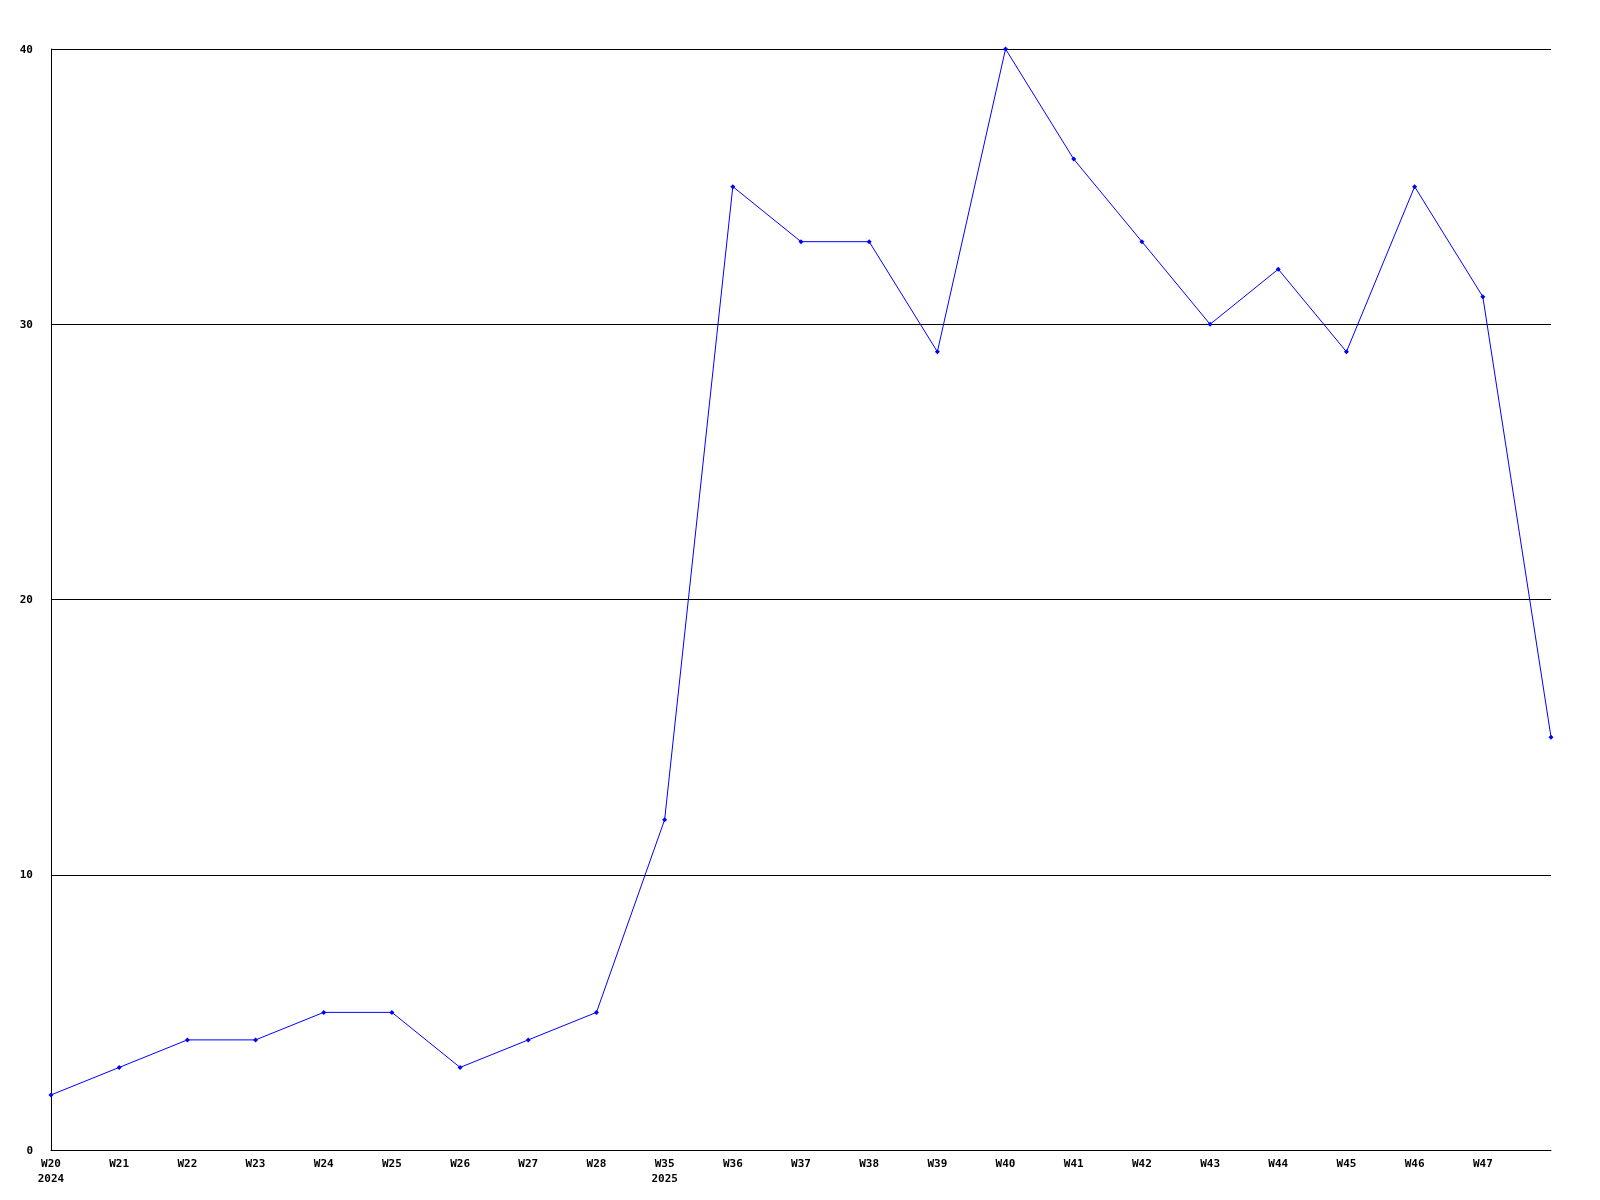  Describe the element at coordinates (1482, 1163) in the screenshot. I see `x-tick-label: W47` at that location.